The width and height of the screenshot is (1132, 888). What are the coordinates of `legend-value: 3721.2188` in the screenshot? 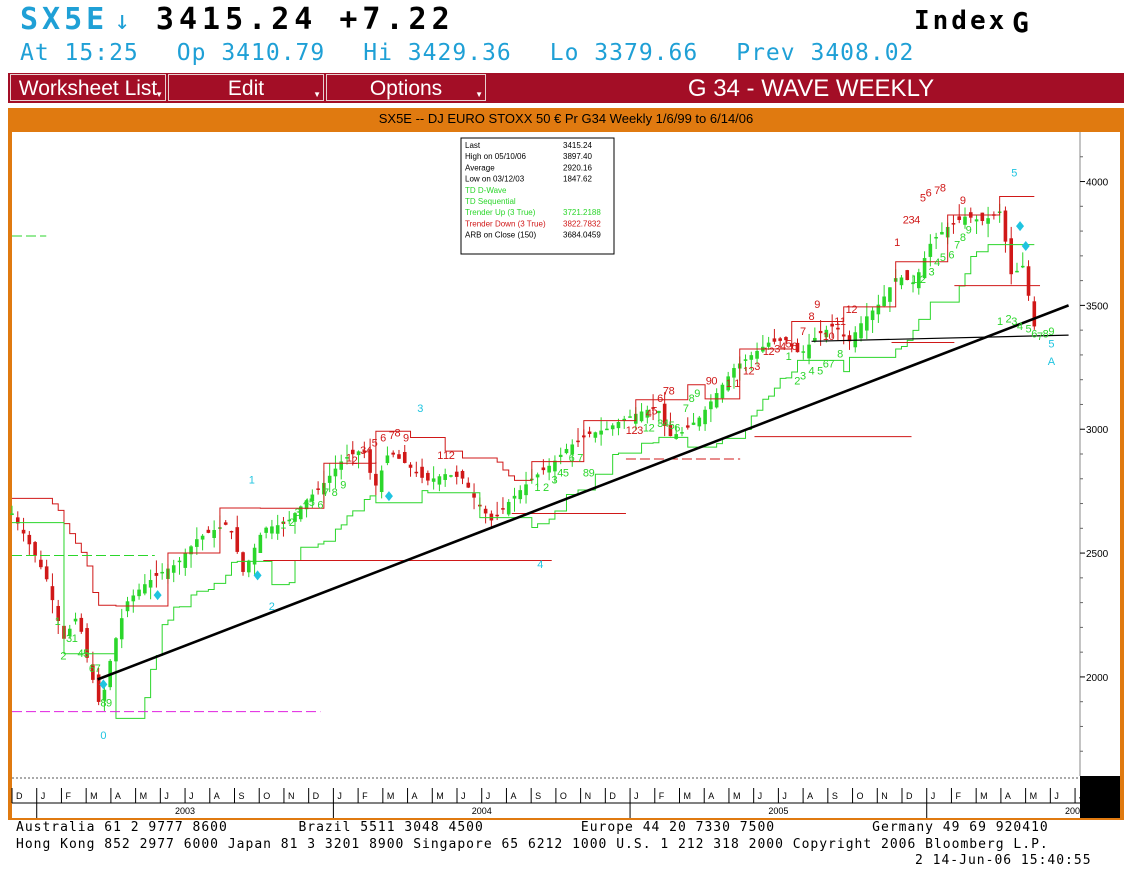 It's located at (582, 212).